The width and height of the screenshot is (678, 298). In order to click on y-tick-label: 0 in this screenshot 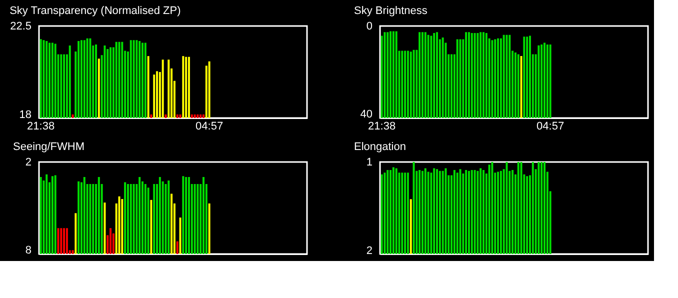, I will do `click(369, 26)`.